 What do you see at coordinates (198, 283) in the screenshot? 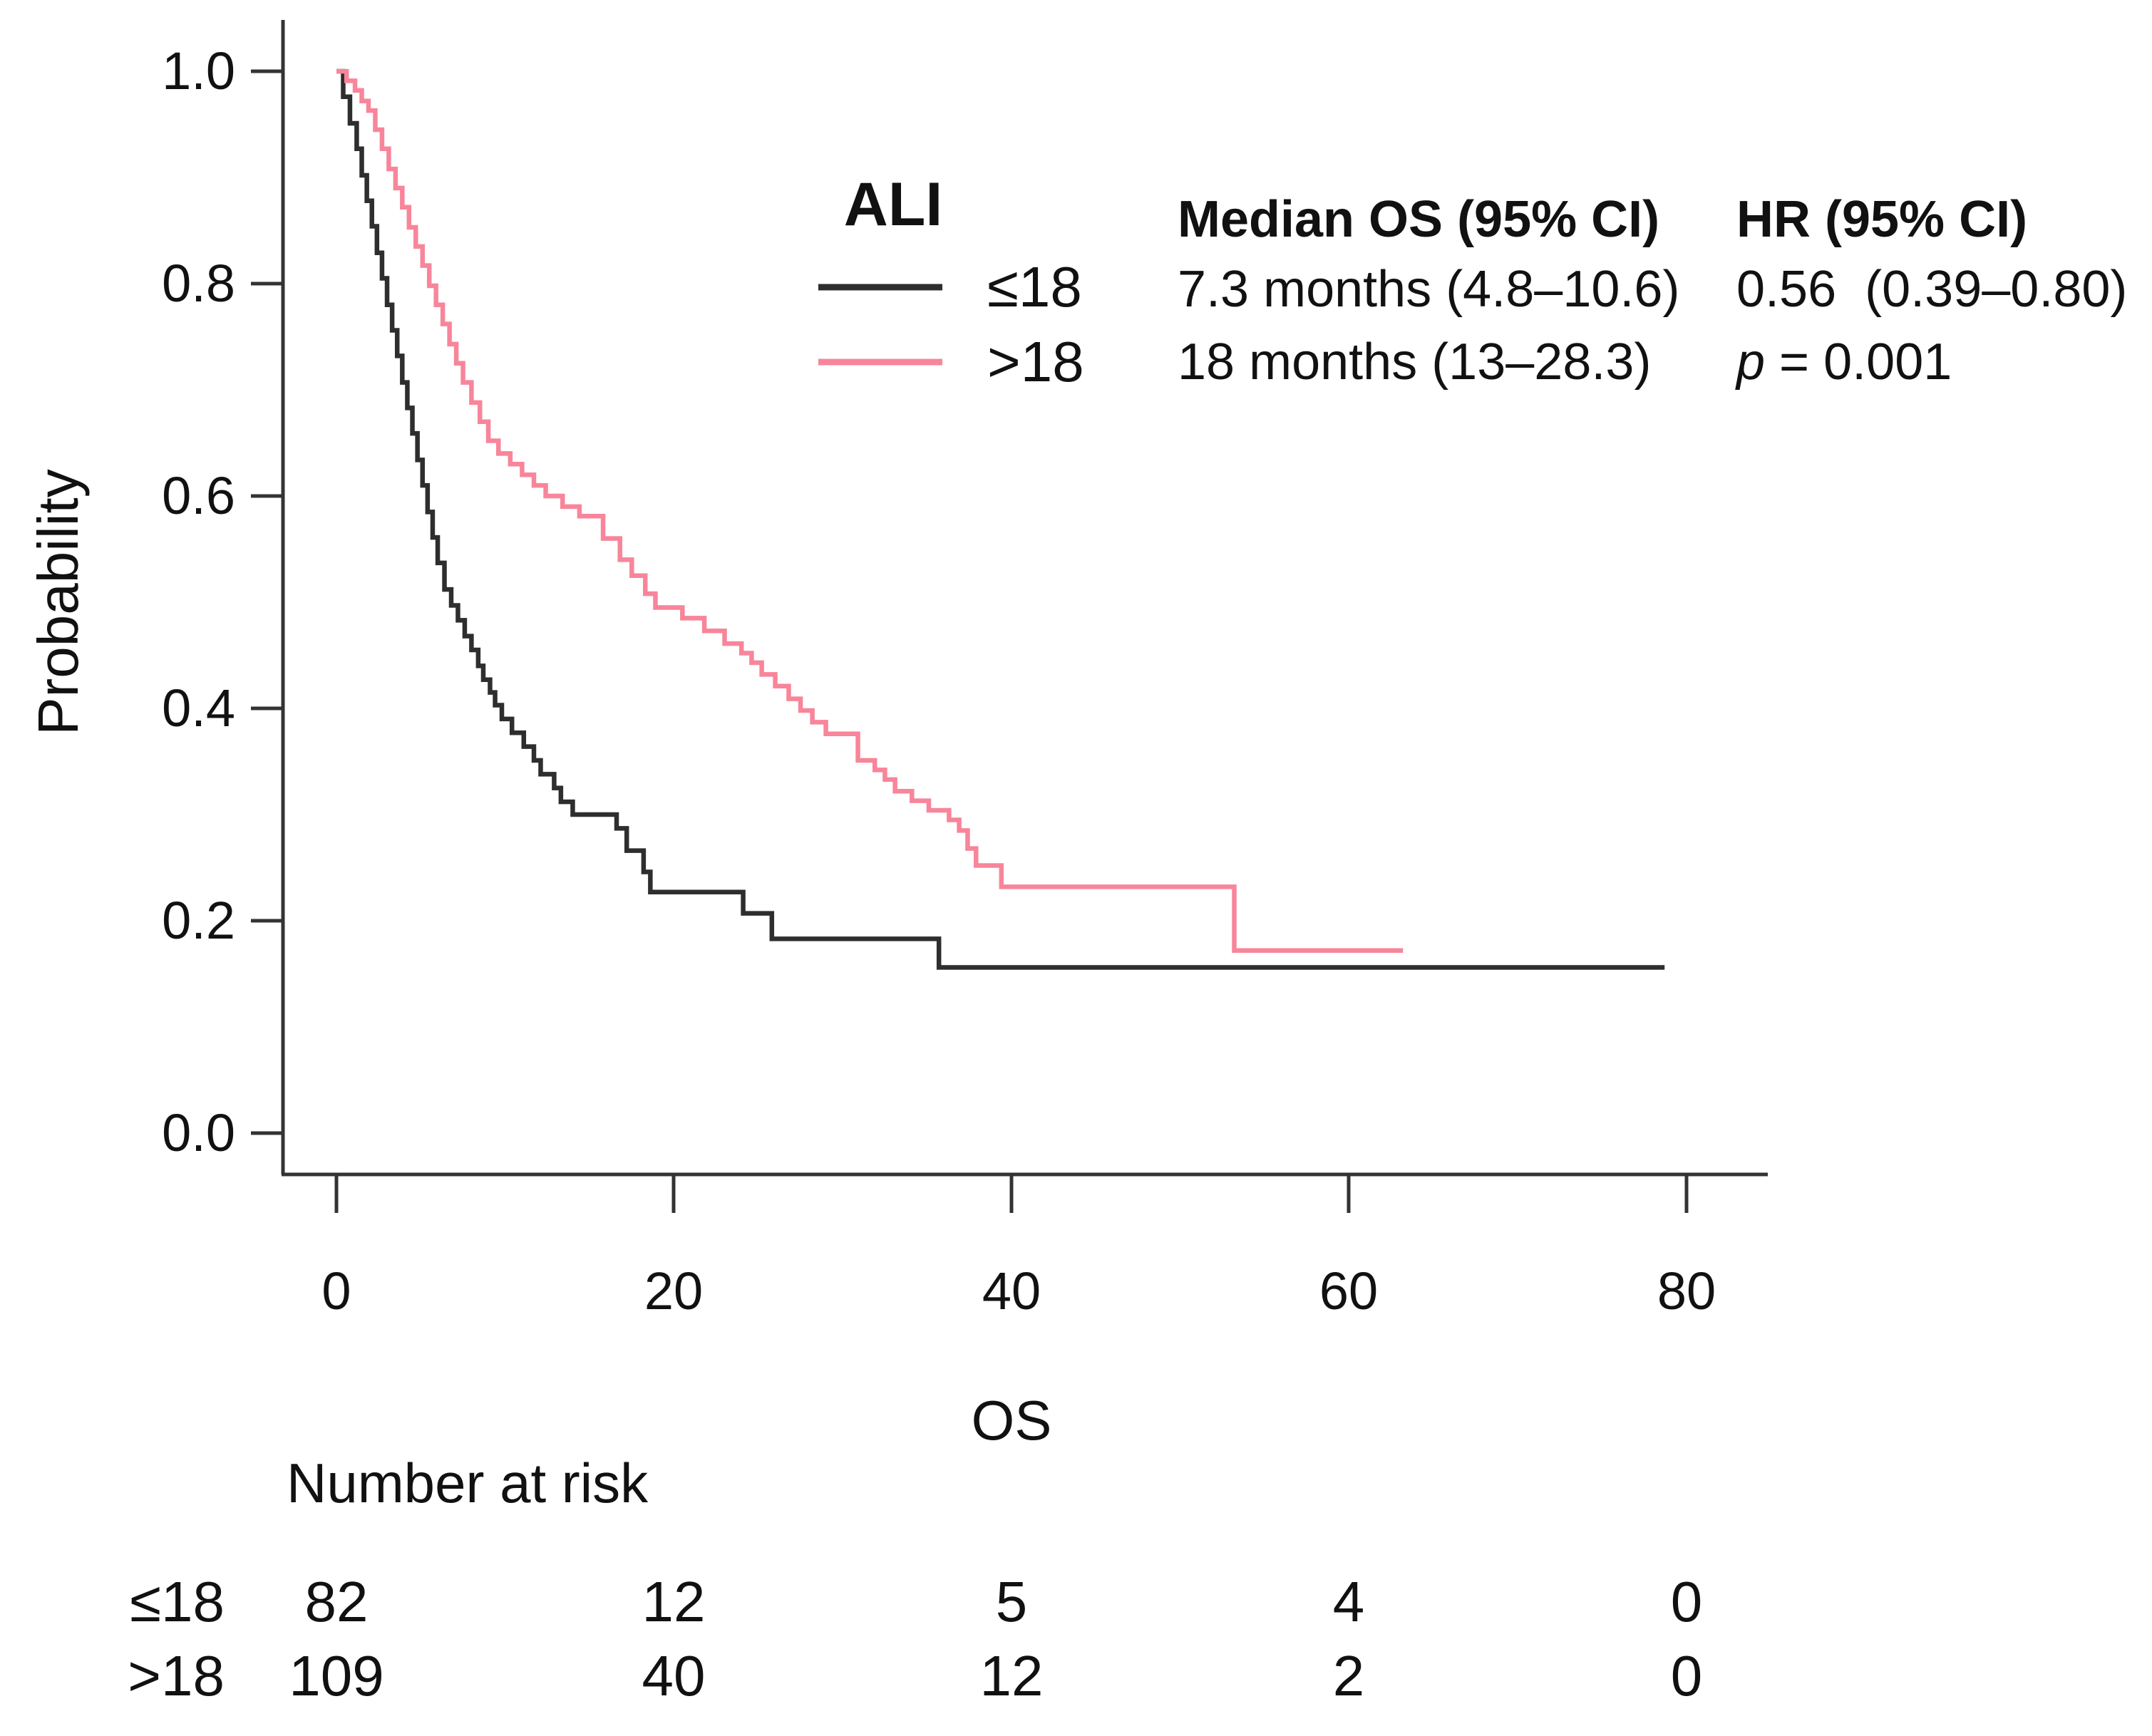
I see `y-tick-label: 0.8` at bounding box center [198, 283].